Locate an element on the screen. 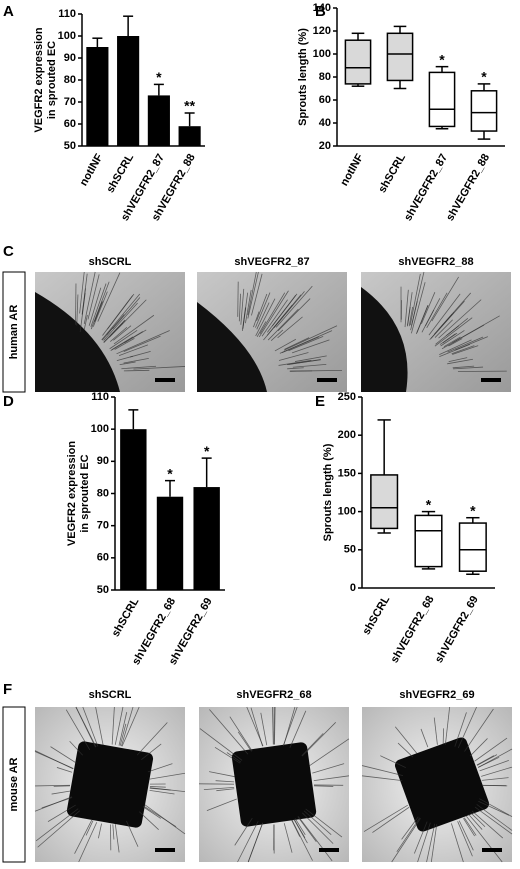  y-tick-label: 140 is located at coordinates (322, 8).